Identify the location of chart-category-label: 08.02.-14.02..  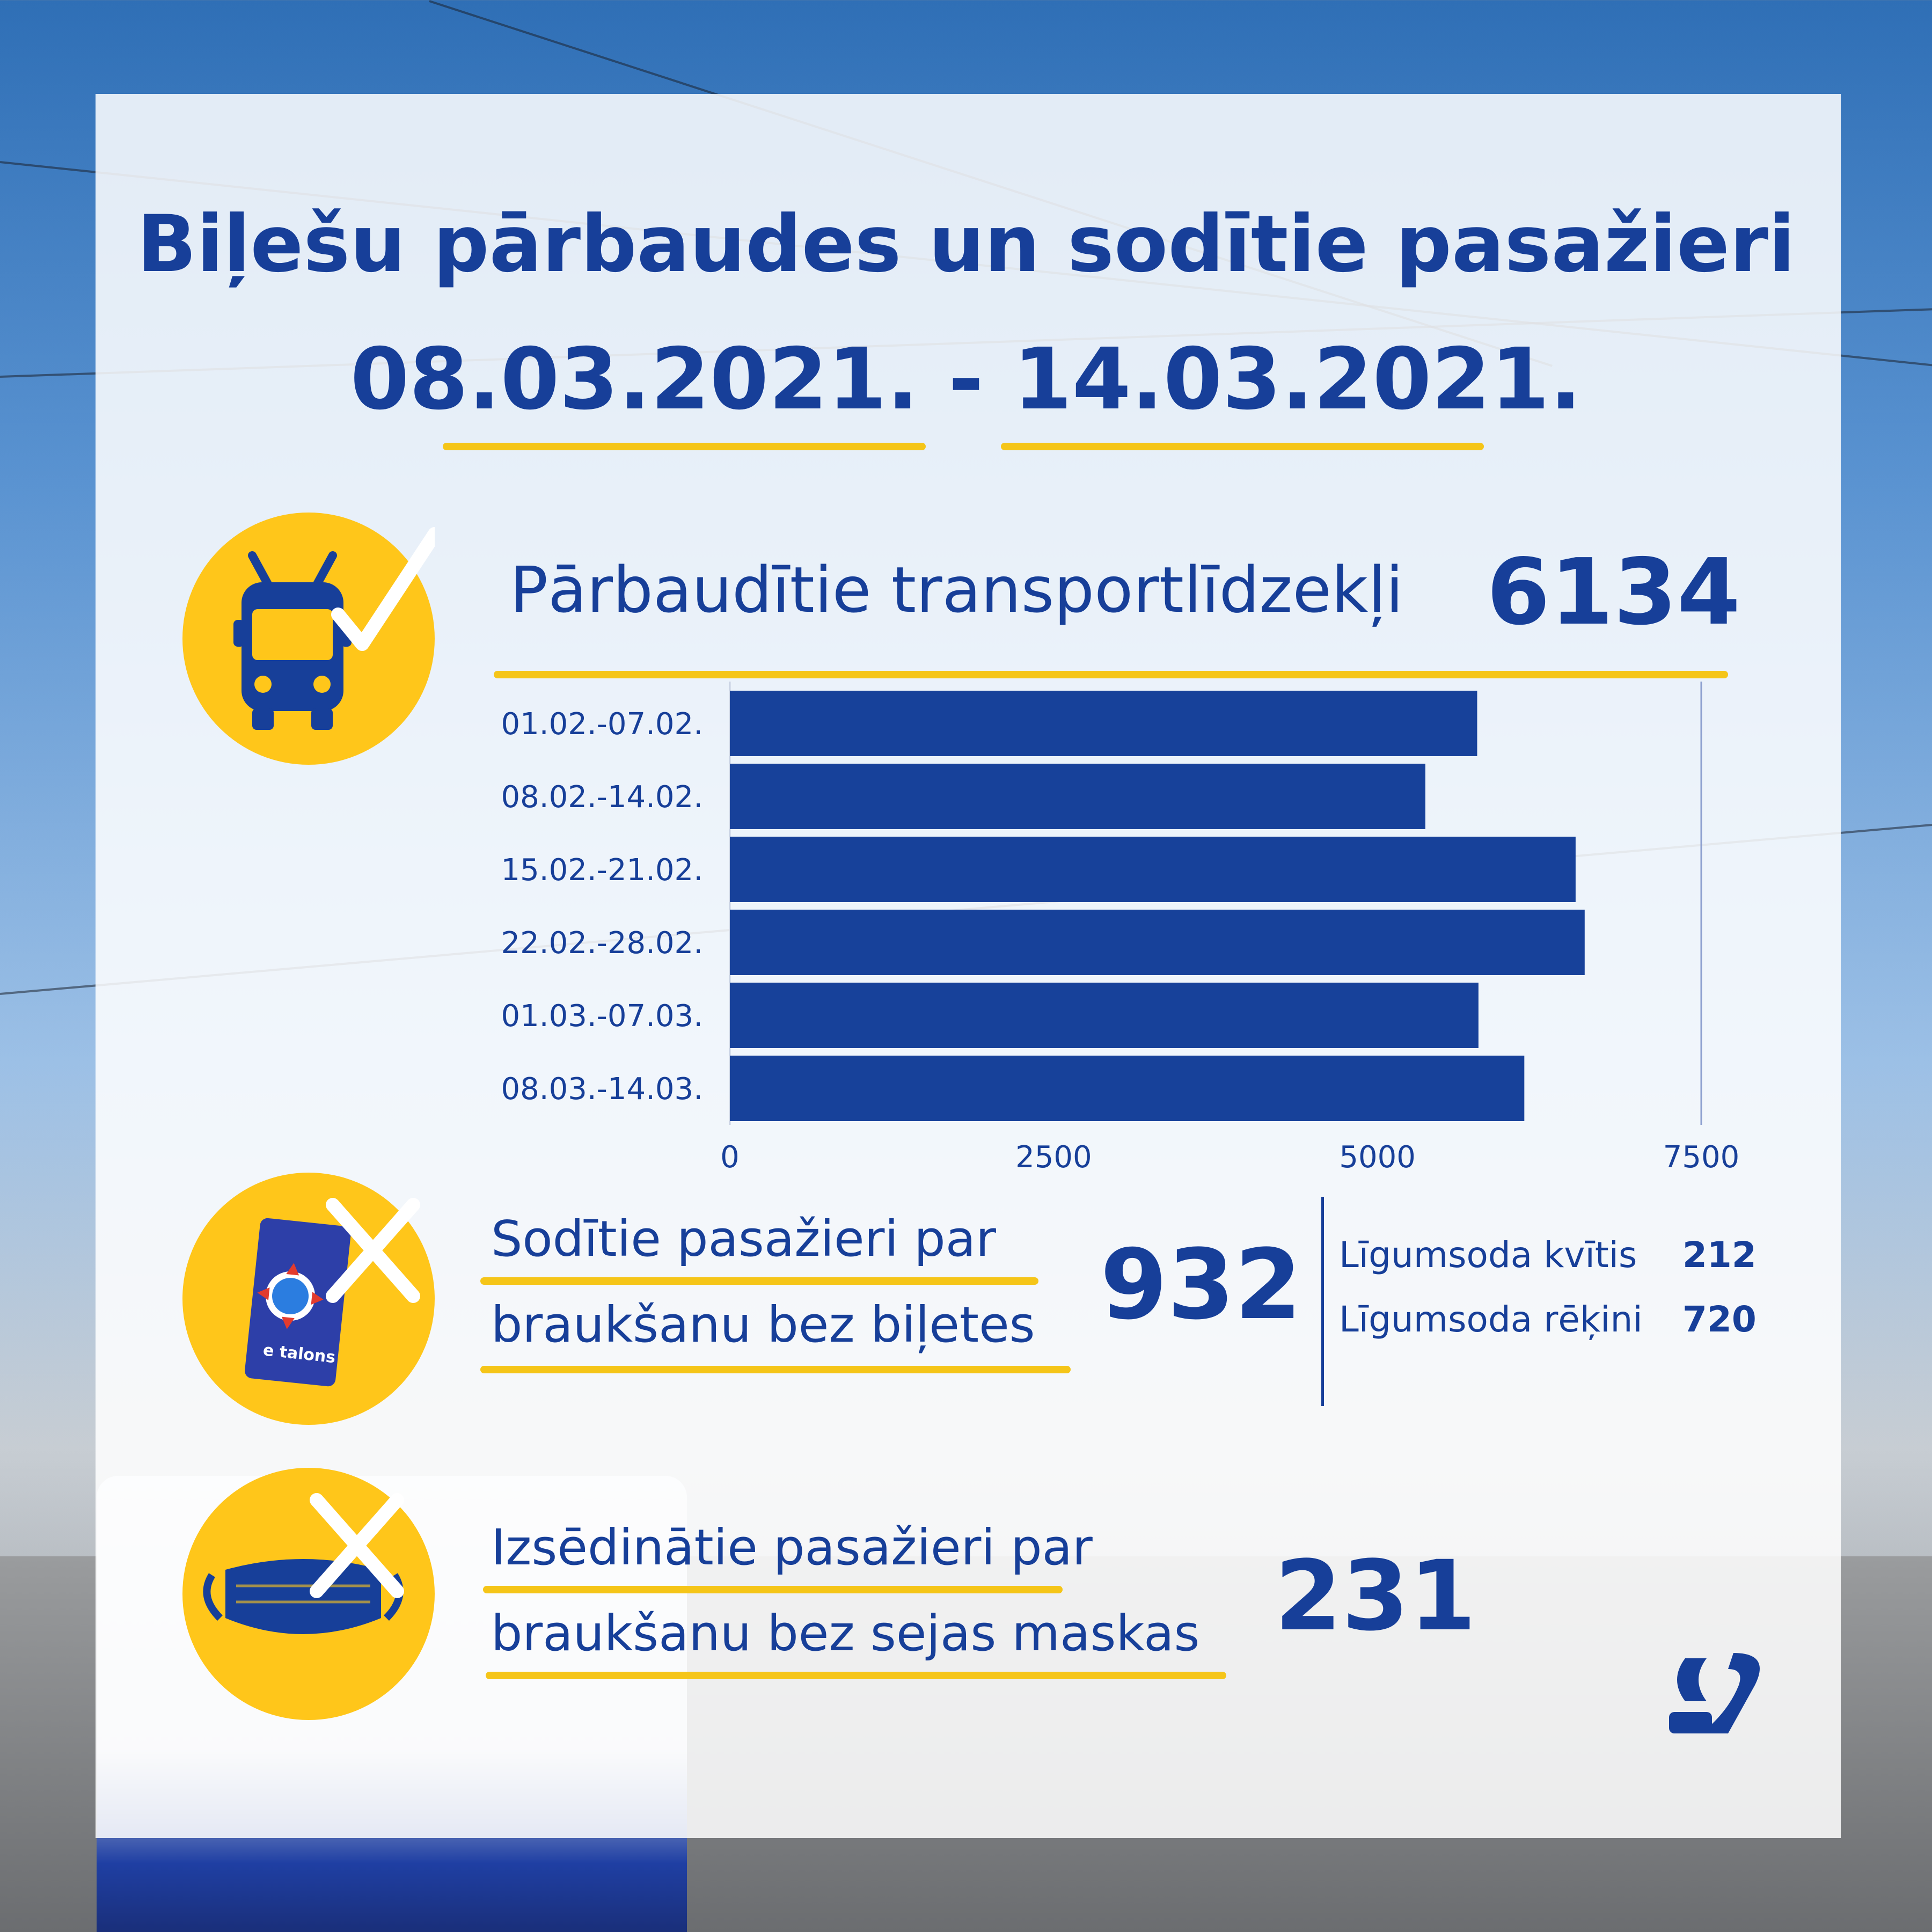
(602, 797).